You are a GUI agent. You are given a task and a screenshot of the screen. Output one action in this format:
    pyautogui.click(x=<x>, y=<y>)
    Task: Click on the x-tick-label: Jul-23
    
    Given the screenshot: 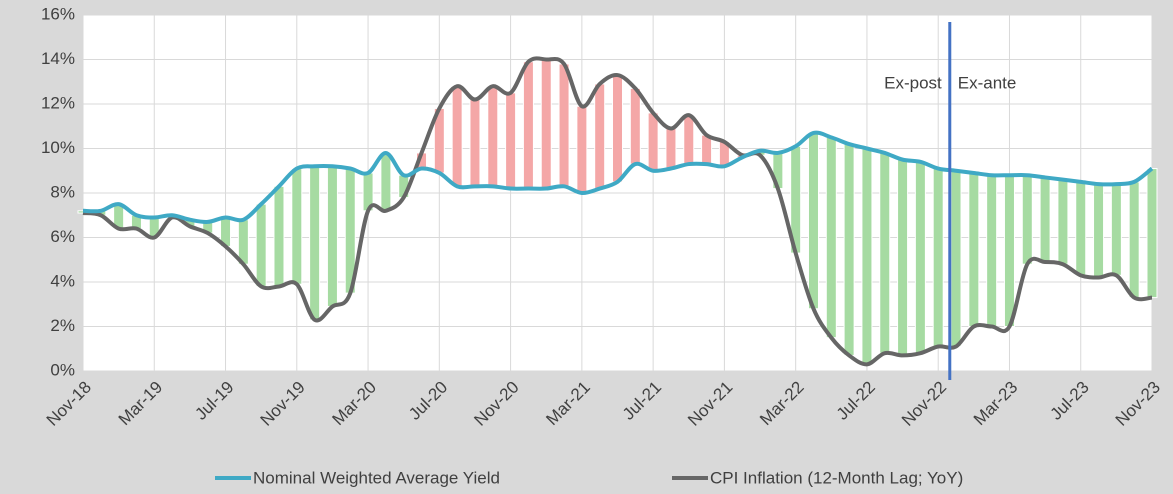 What is the action you would take?
    pyautogui.click(x=1070, y=401)
    